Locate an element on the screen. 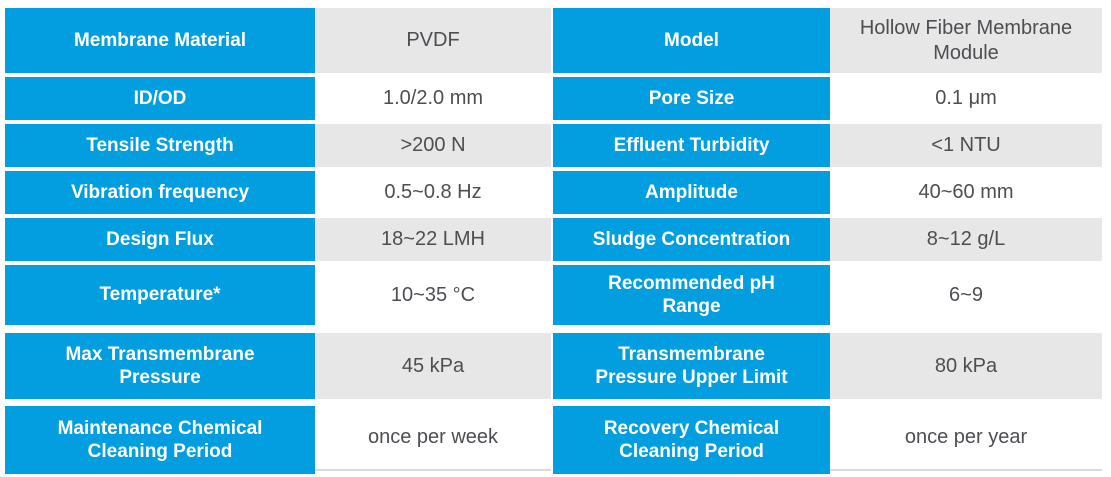 This screenshot has height=477, width=1111. spec-label-design-flux: Design Flux is located at coordinates (160, 239).